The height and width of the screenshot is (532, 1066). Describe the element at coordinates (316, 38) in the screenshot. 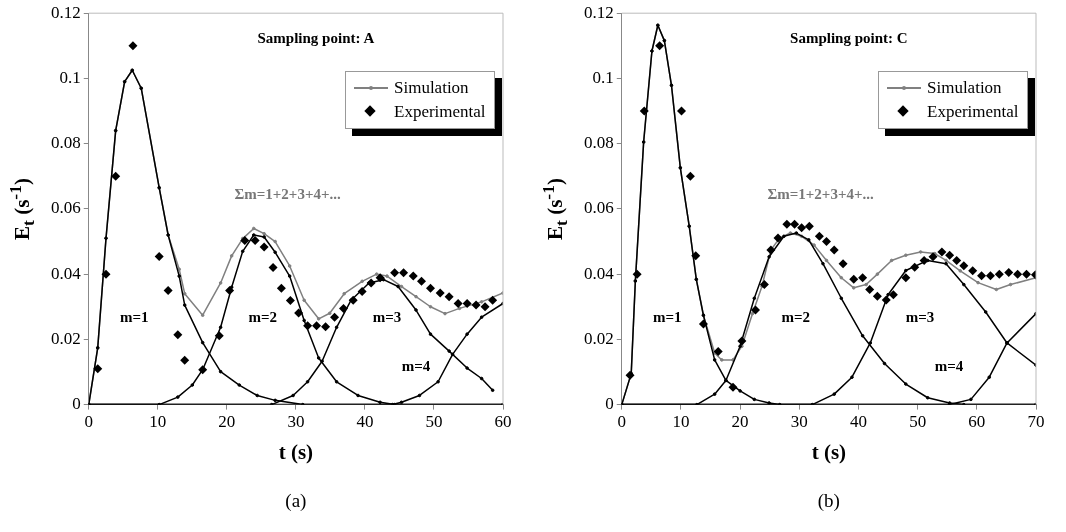

I see `text: Sampling point: A` at that location.